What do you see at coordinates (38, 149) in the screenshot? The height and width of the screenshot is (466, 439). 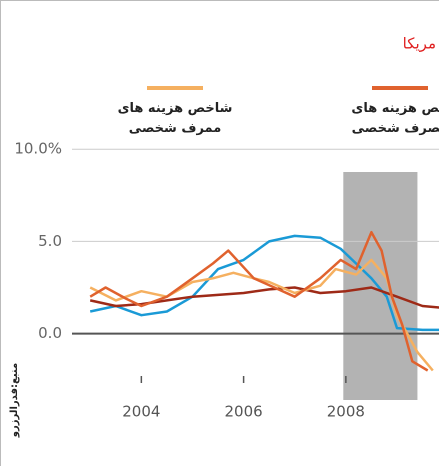 I see `y-tick-label: 10.0%` at bounding box center [38, 149].